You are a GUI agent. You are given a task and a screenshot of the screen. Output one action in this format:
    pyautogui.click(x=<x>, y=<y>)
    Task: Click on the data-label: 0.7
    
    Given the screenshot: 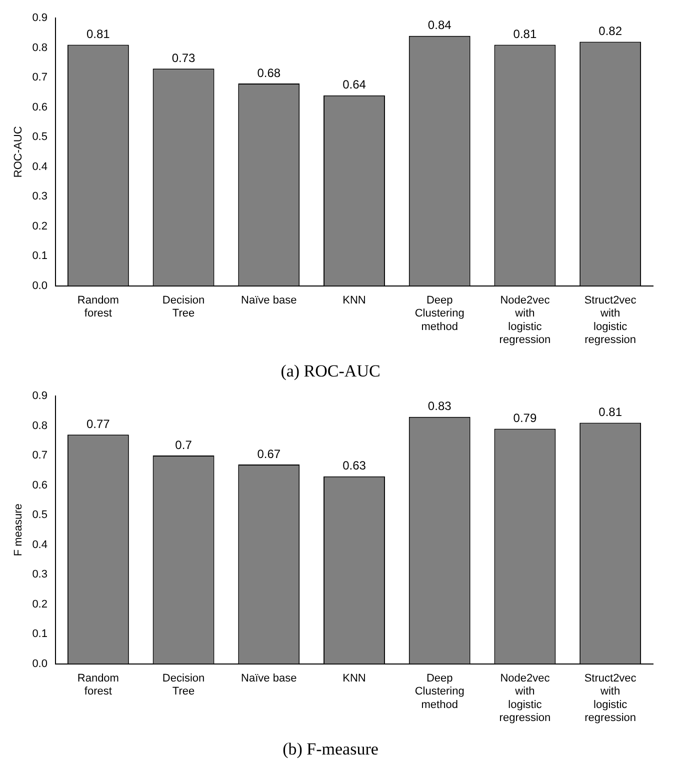 What is the action you would take?
    pyautogui.click(x=183, y=445)
    